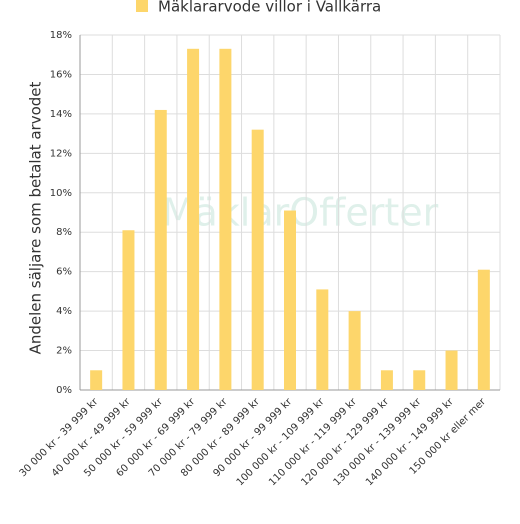 This screenshot has width=520, height=524. I want to click on y-tick-label: 18%, so click(61, 35).